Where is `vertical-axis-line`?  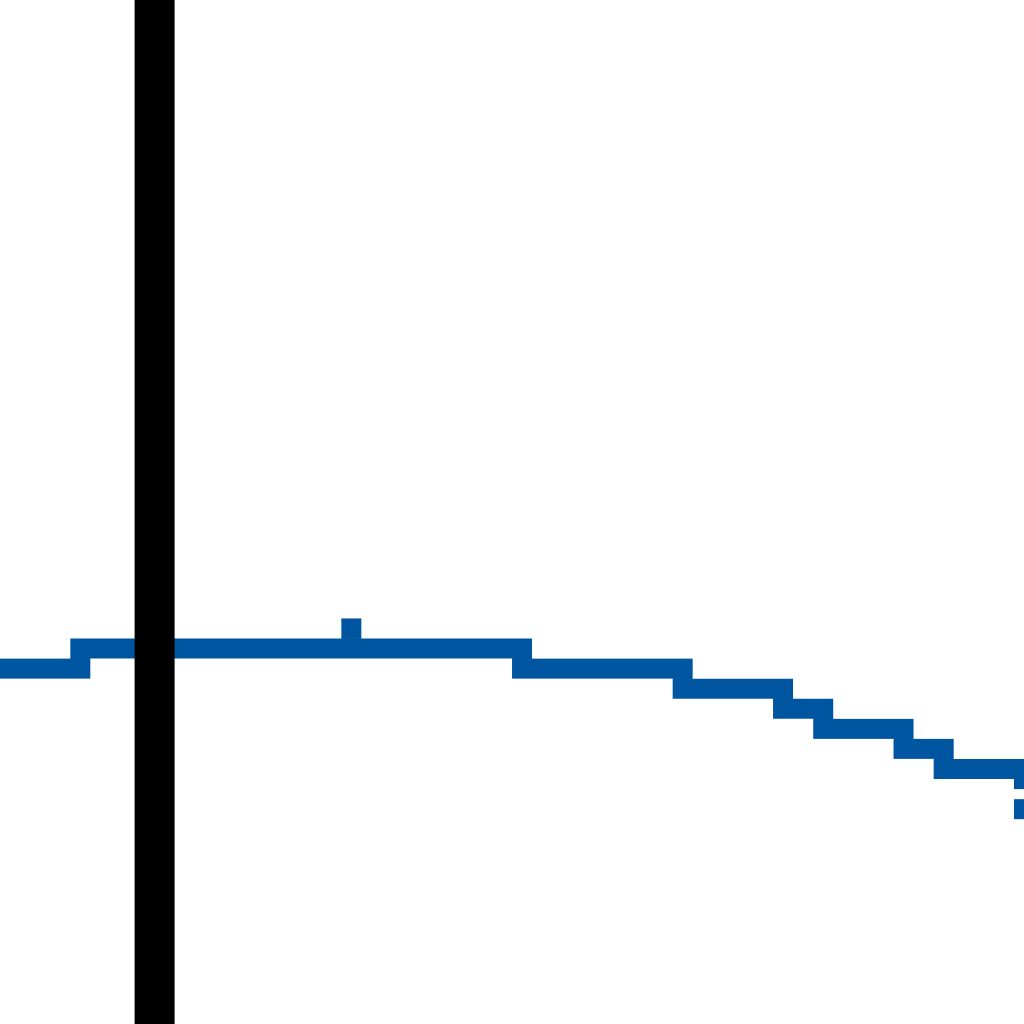
vertical-axis-line is located at coordinates (154, 512).